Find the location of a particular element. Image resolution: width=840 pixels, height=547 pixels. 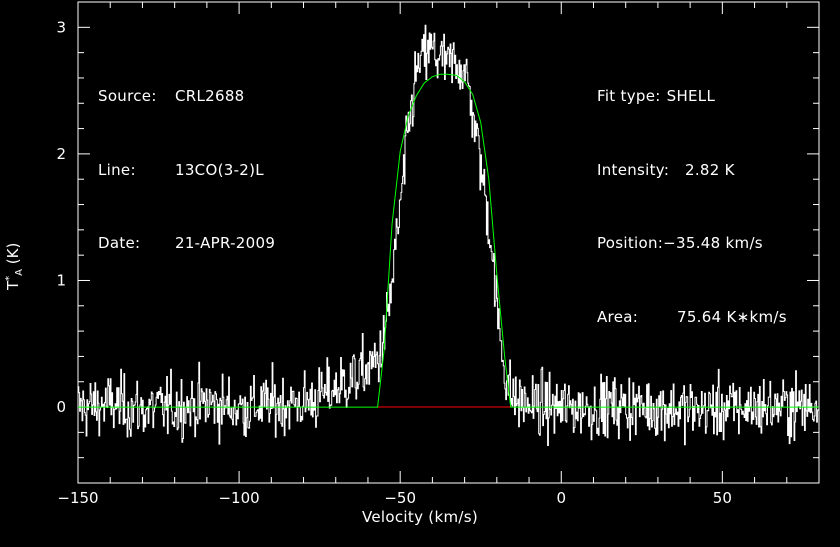

x-tick-label: 0 is located at coordinates (561, 498).